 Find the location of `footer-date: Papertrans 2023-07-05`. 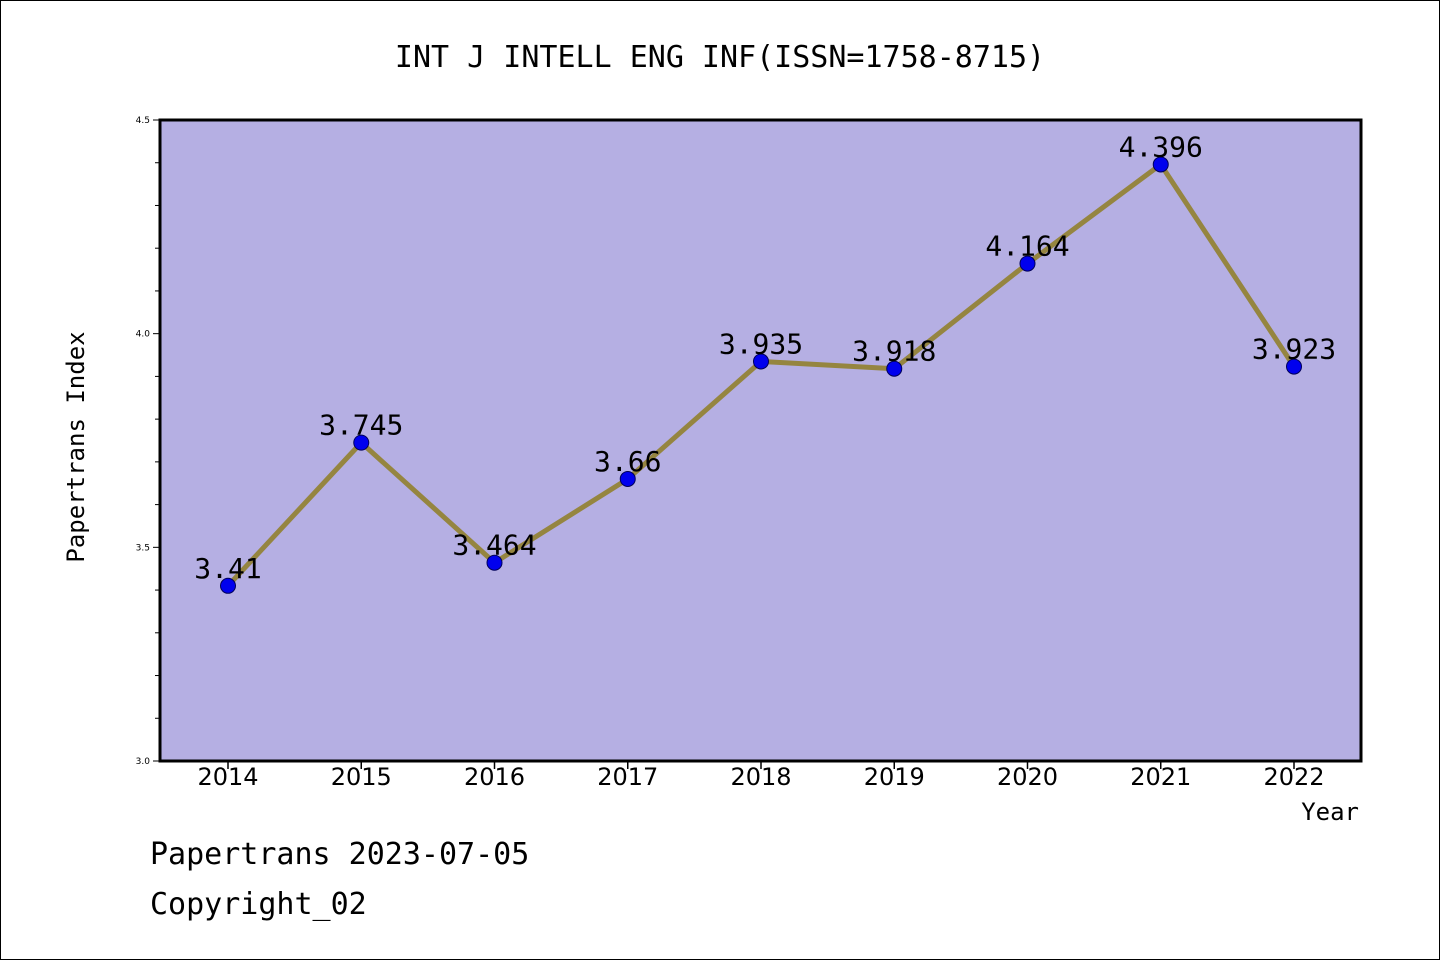

footer-date: Papertrans 2023-07-05 is located at coordinates (339, 854).